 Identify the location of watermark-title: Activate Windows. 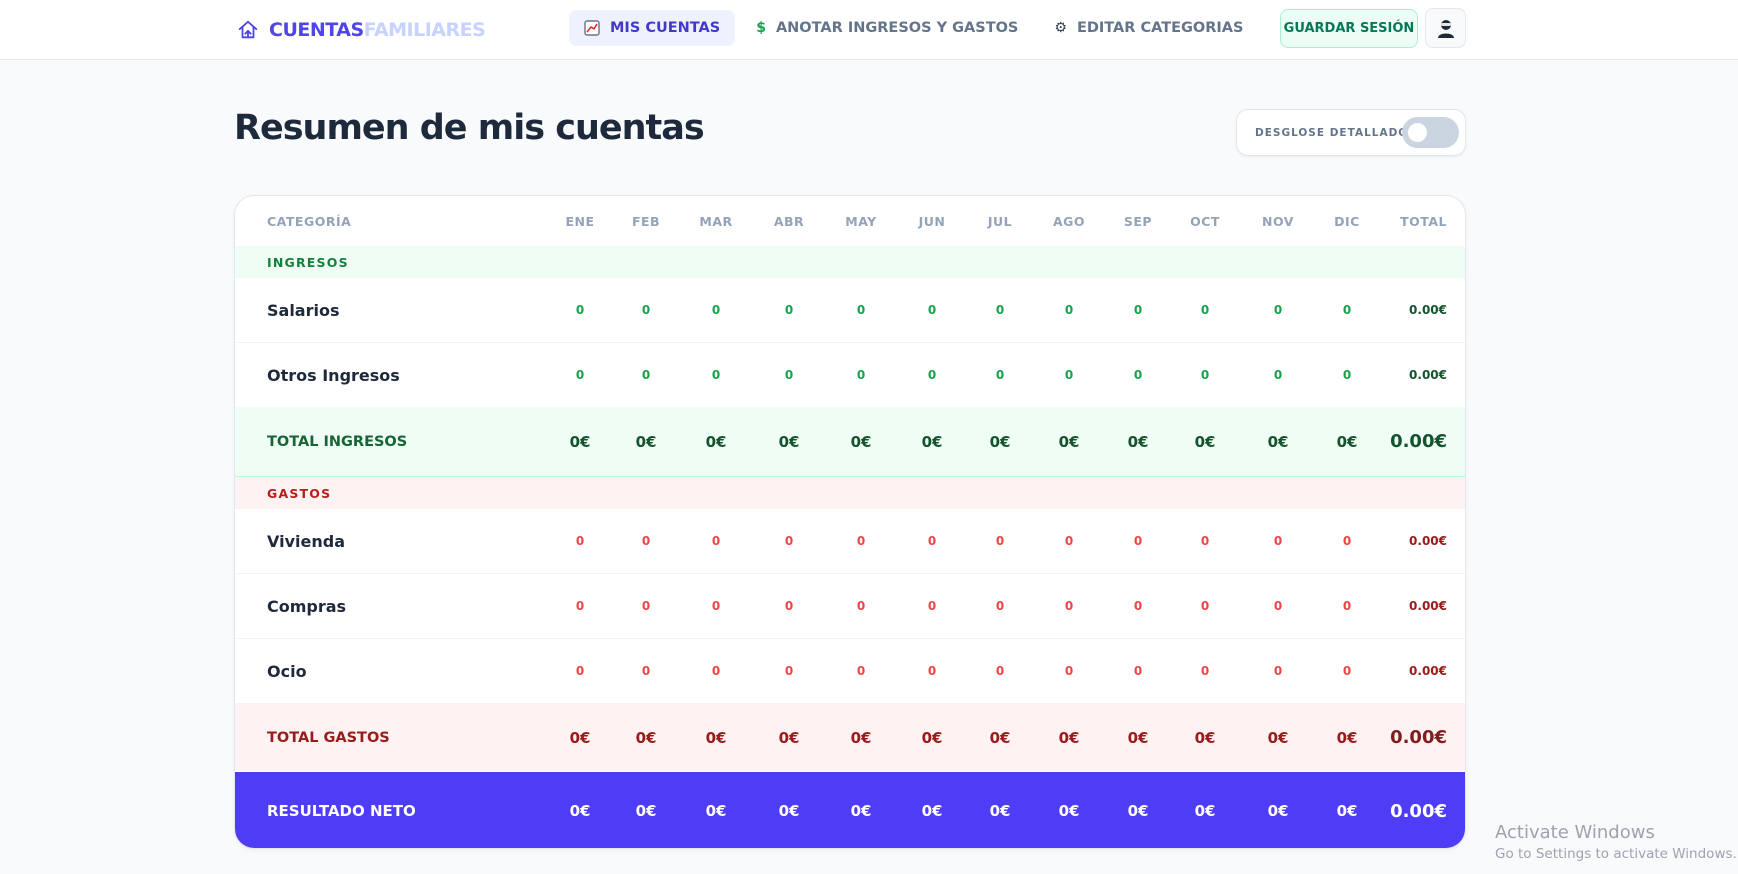
(1575, 832).